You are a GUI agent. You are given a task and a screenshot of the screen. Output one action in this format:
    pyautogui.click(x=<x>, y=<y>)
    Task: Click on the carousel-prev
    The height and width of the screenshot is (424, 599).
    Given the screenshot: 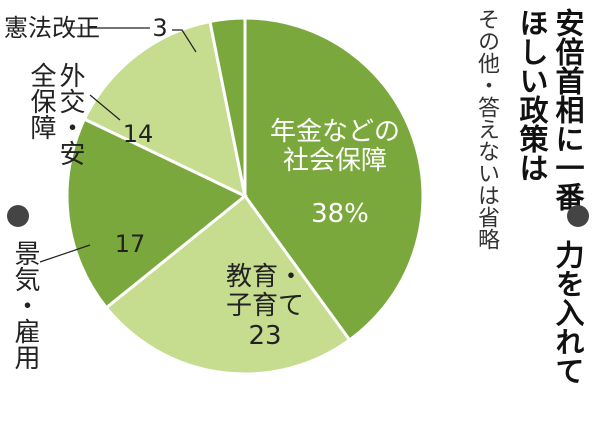 What is the action you would take?
    pyautogui.click(x=18, y=216)
    